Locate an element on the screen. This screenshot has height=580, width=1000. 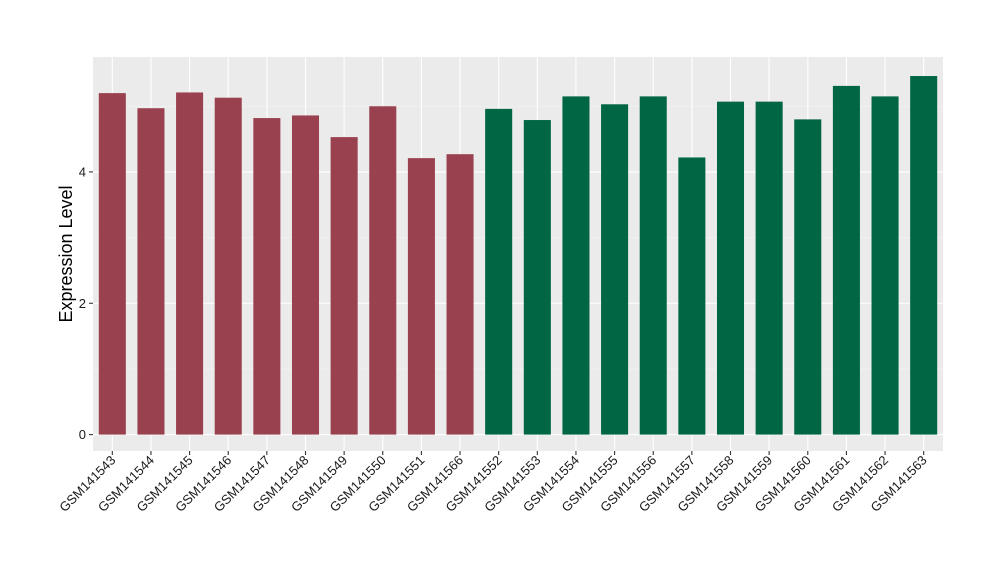
bar-gsm141555 is located at coordinates (615, 269).